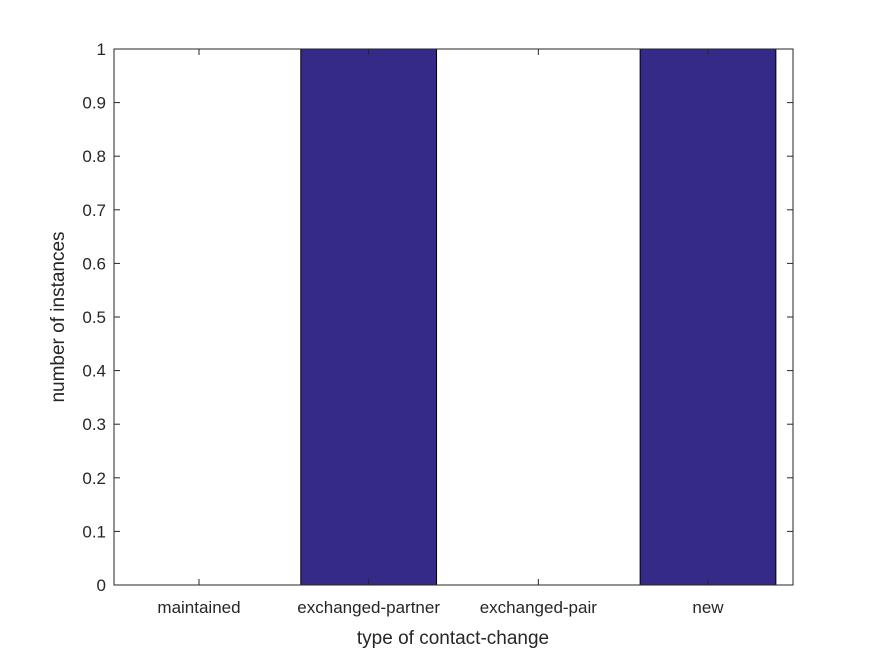 Image resolution: width=875 pixels, height=661 pixels. Describe the element at coordinates (94, 371) in the screenshot. I see `y-tick-label: 0.4` at that location.